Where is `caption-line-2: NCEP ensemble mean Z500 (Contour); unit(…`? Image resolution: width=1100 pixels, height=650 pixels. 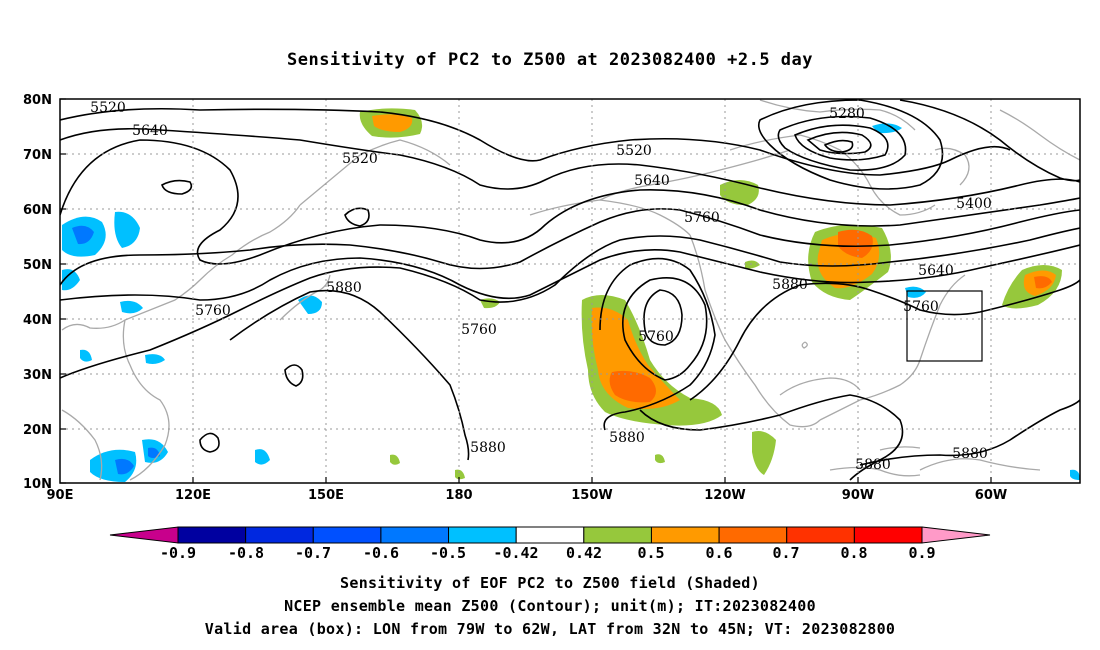 caption-line-2: NCEP ensemble mean Z500 (Contour); unit(… is located at coordinates (550, 606).